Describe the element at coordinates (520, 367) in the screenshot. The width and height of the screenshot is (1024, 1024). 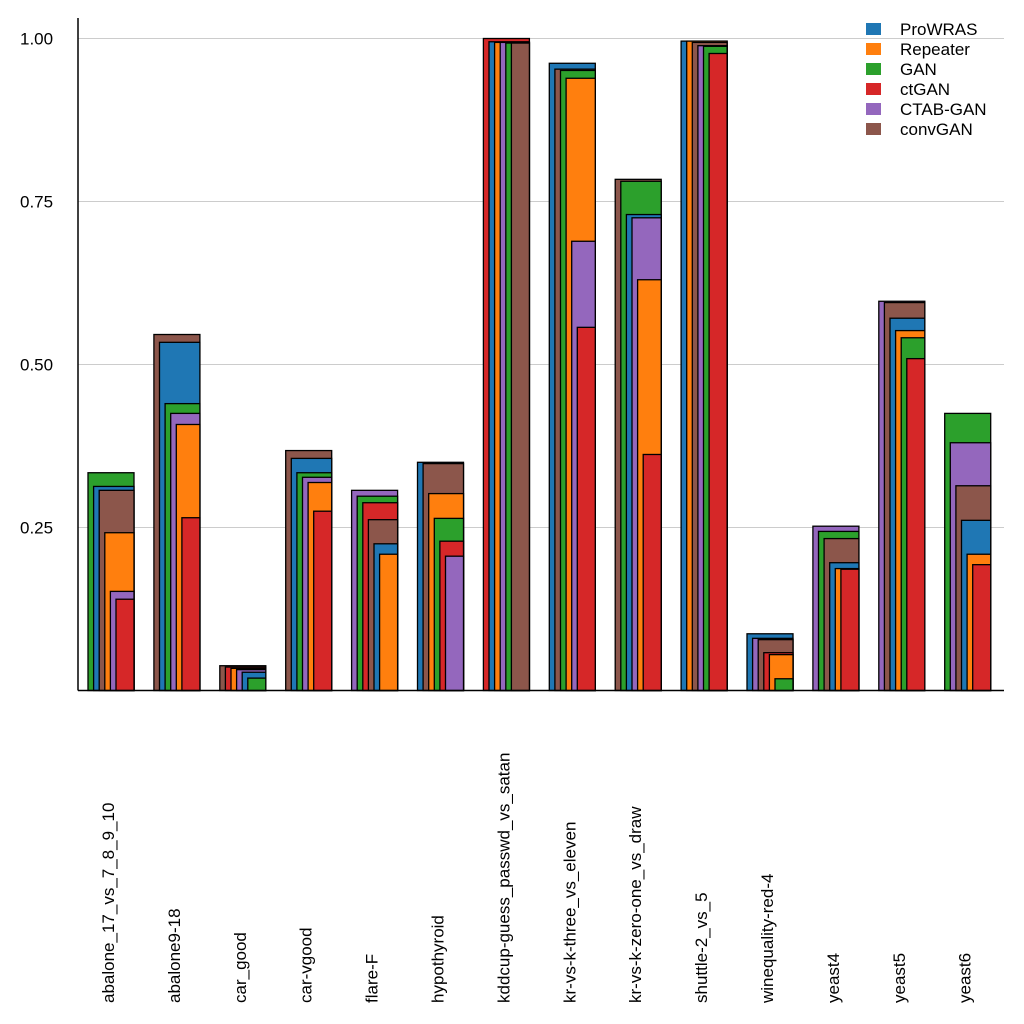
I see `bar-convgan` at that location.